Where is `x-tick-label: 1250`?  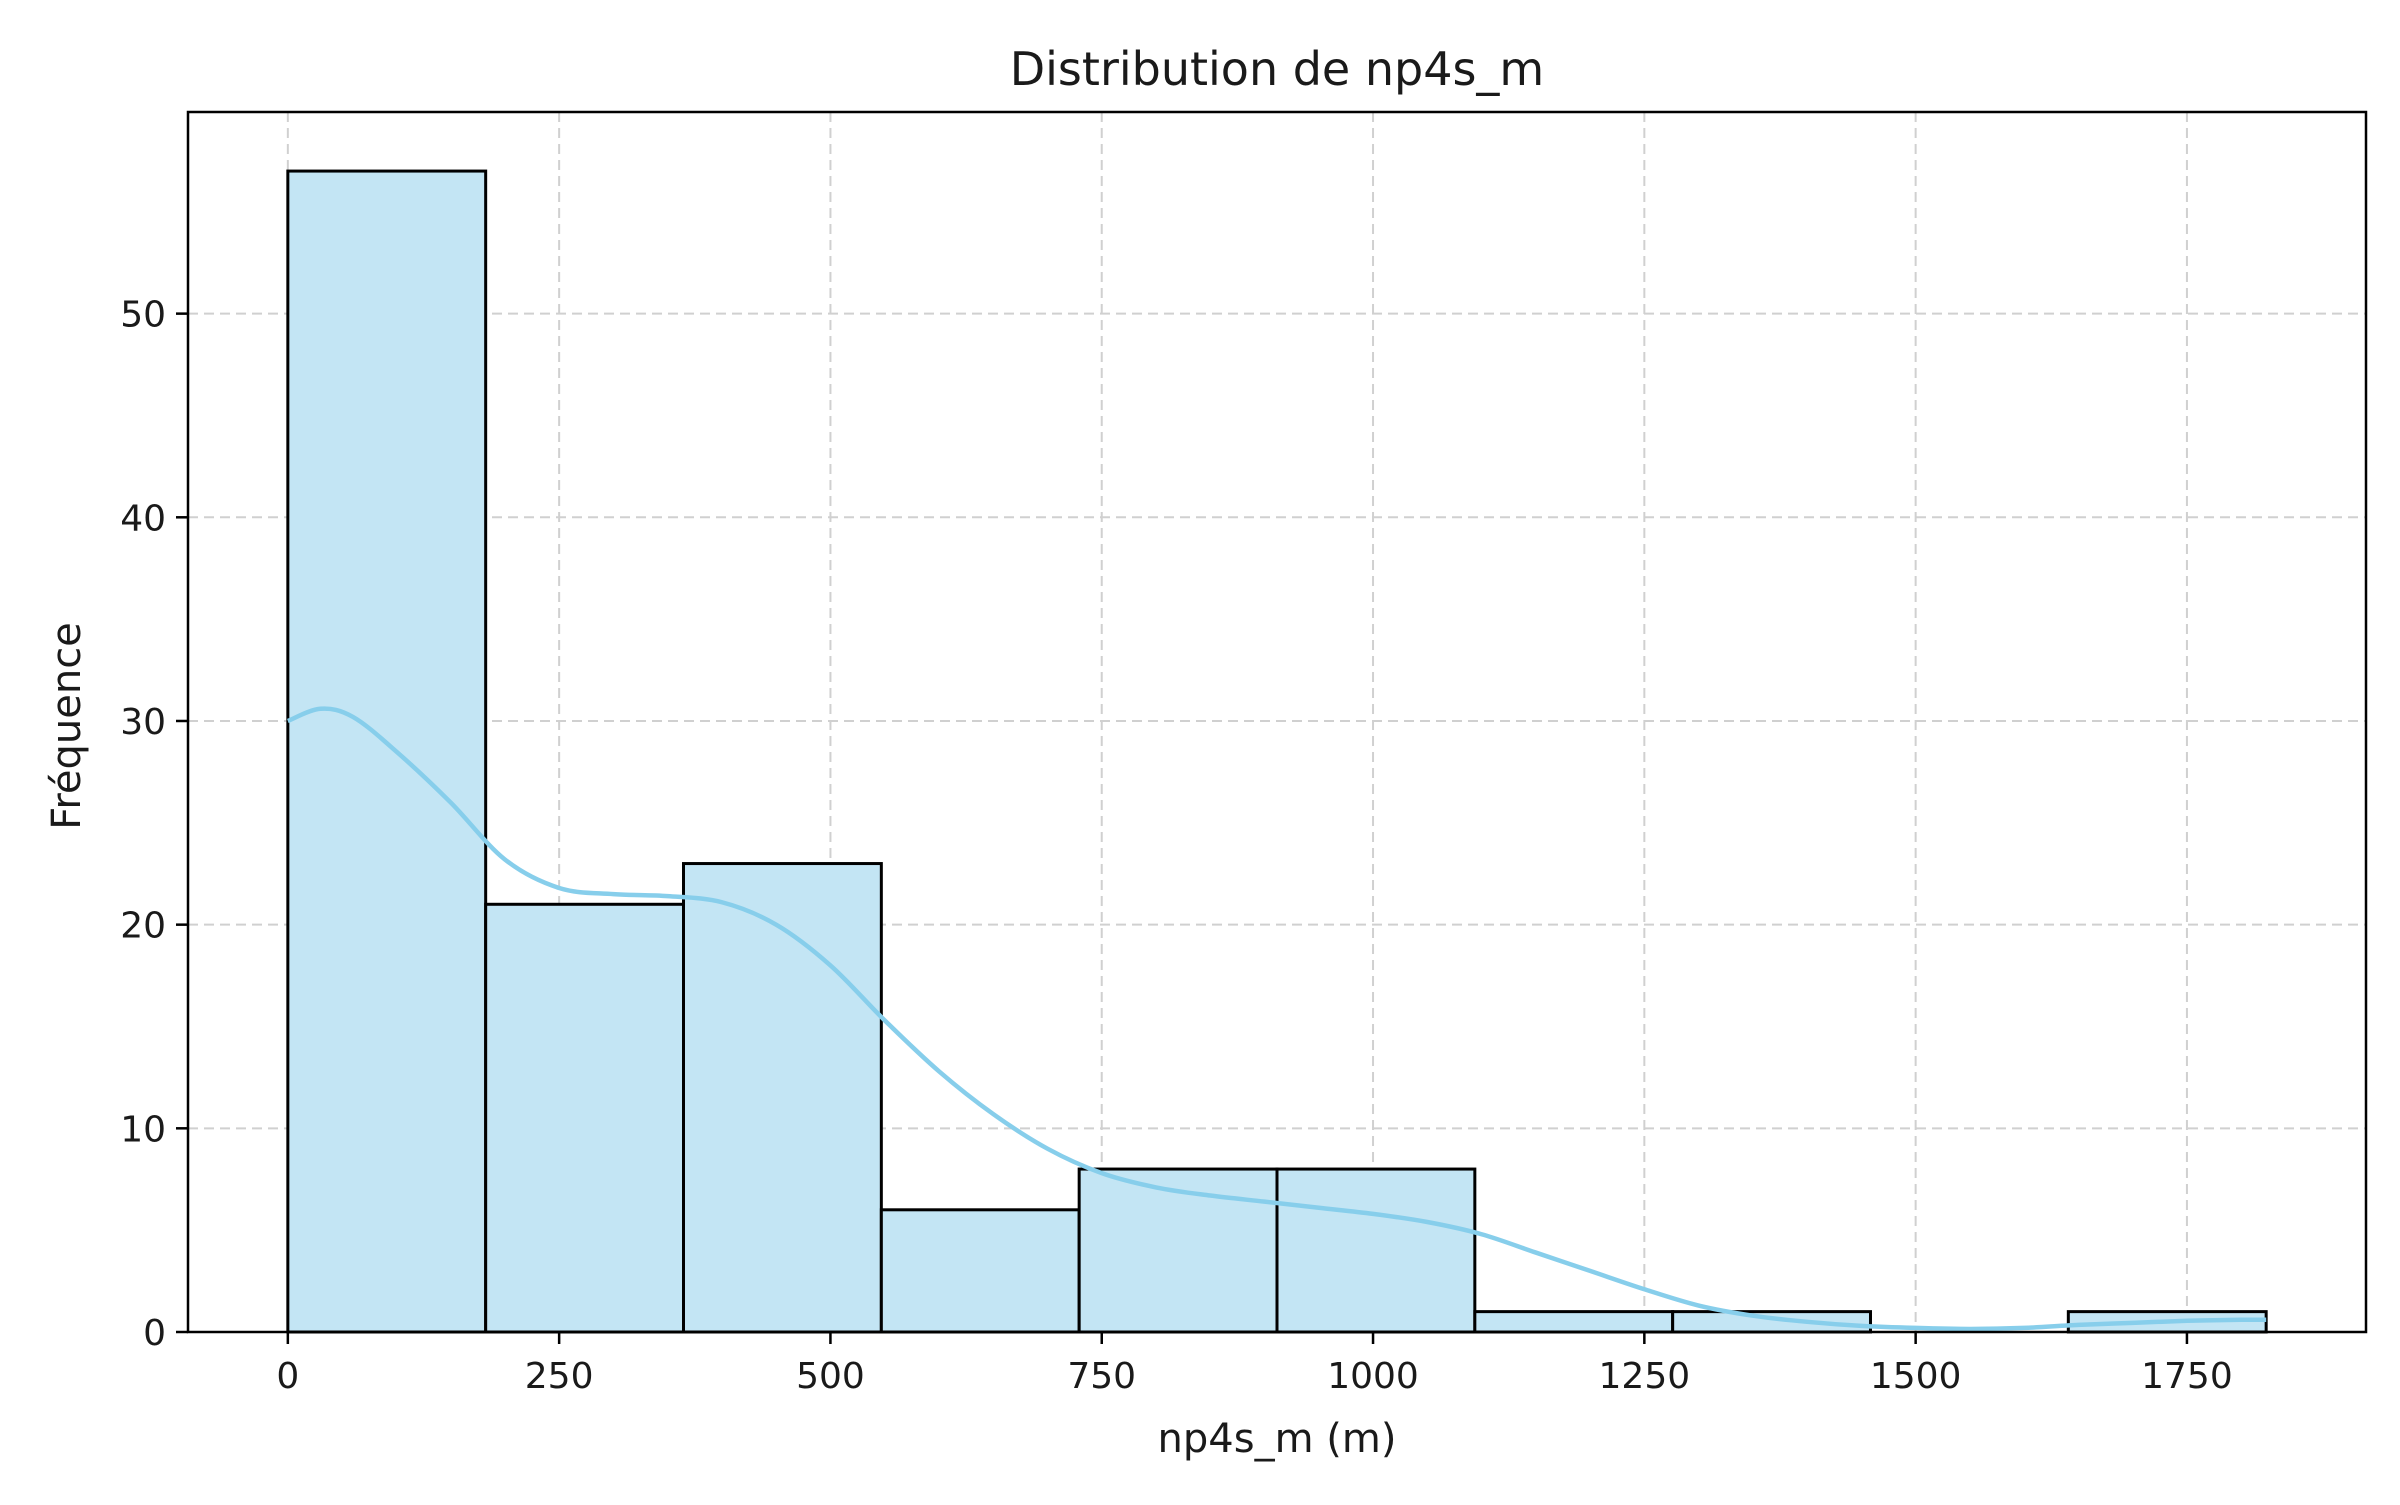
x-tick-label: 1250 is located at coordinates (1645, 1376).